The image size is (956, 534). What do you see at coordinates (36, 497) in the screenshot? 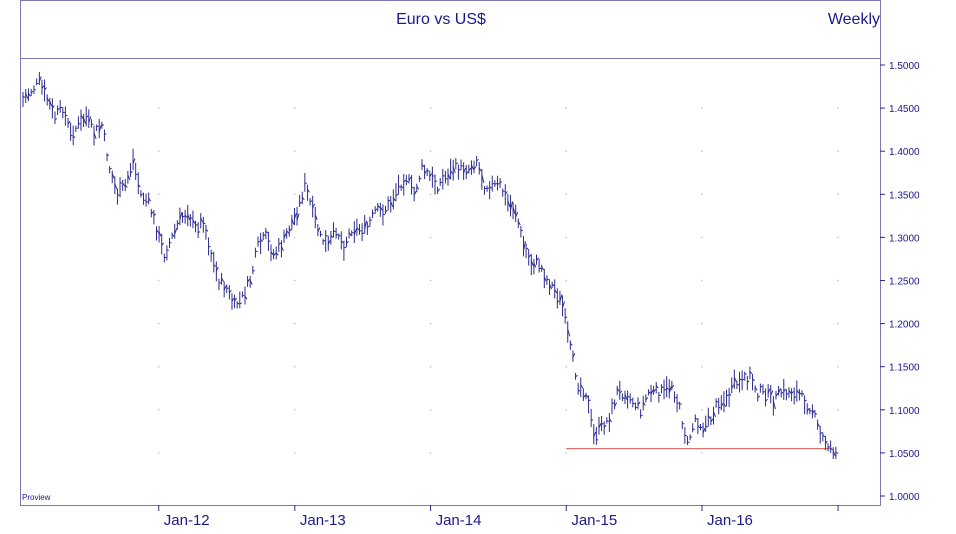
I see `watermark-text: Proview` at bounding box center [36, 497].